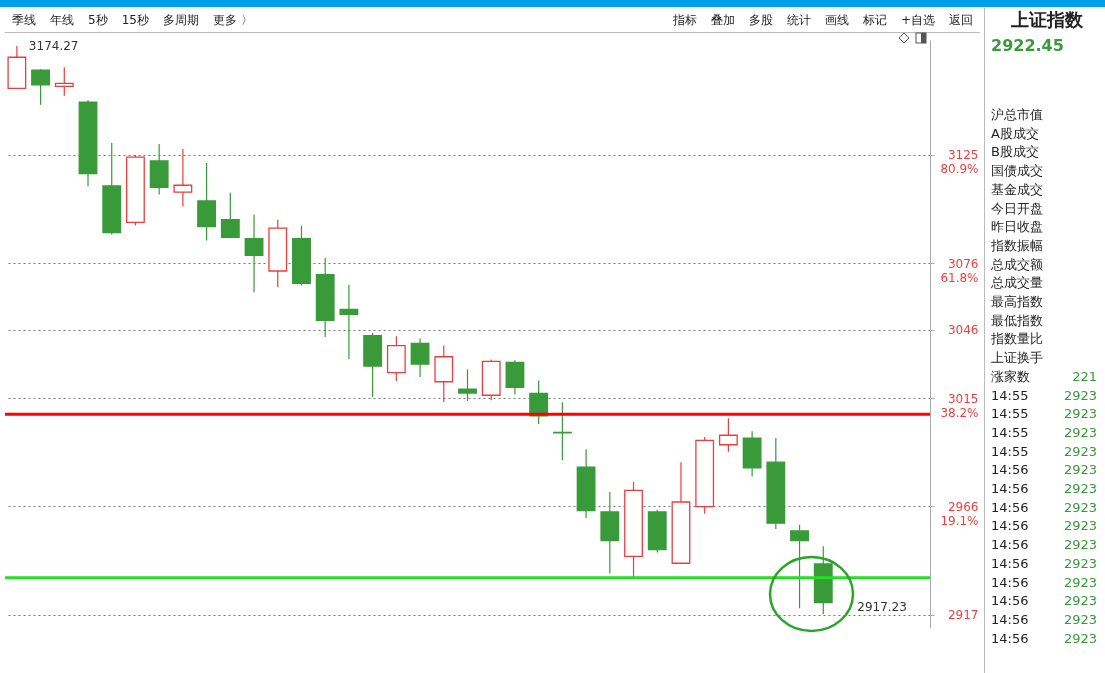 Image resolution: width=1105 pixels, height=673 pixels. What do you see at coordinates (1017, 227) in the screenshot?
I see `text: 昨日收盘` at bounding box center [1017, 227].